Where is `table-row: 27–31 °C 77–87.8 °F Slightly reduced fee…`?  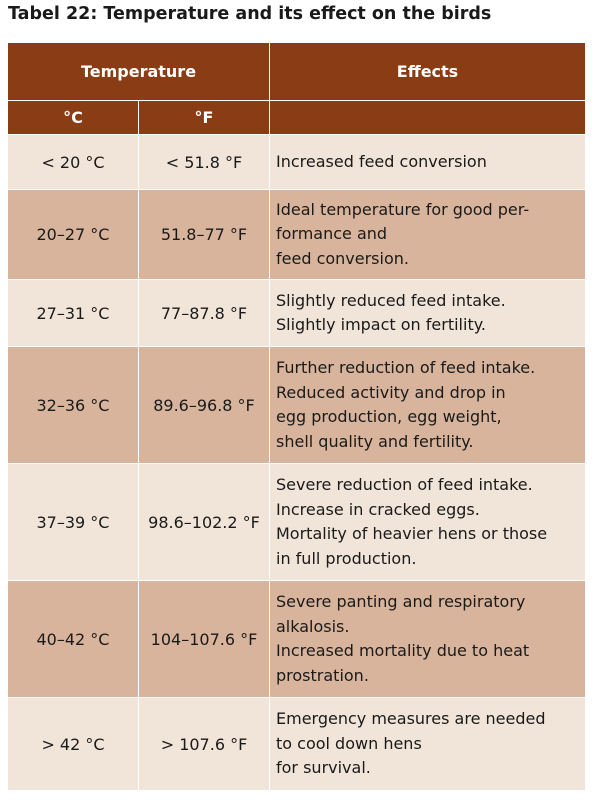
table-row: 27–31 °C 77–87.8 °F Slightly reduced fee… is located at coordinates (296, 313).